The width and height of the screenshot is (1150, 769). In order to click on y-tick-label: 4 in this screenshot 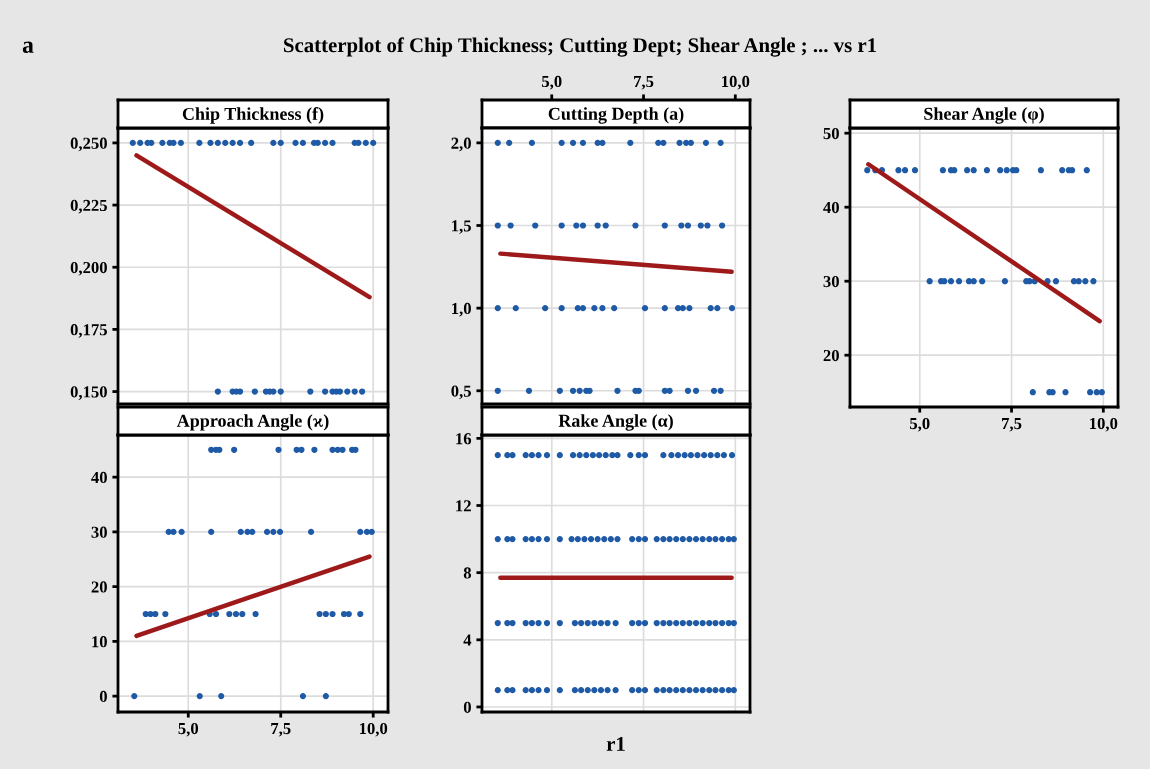, I will do `click(467, 640)`.